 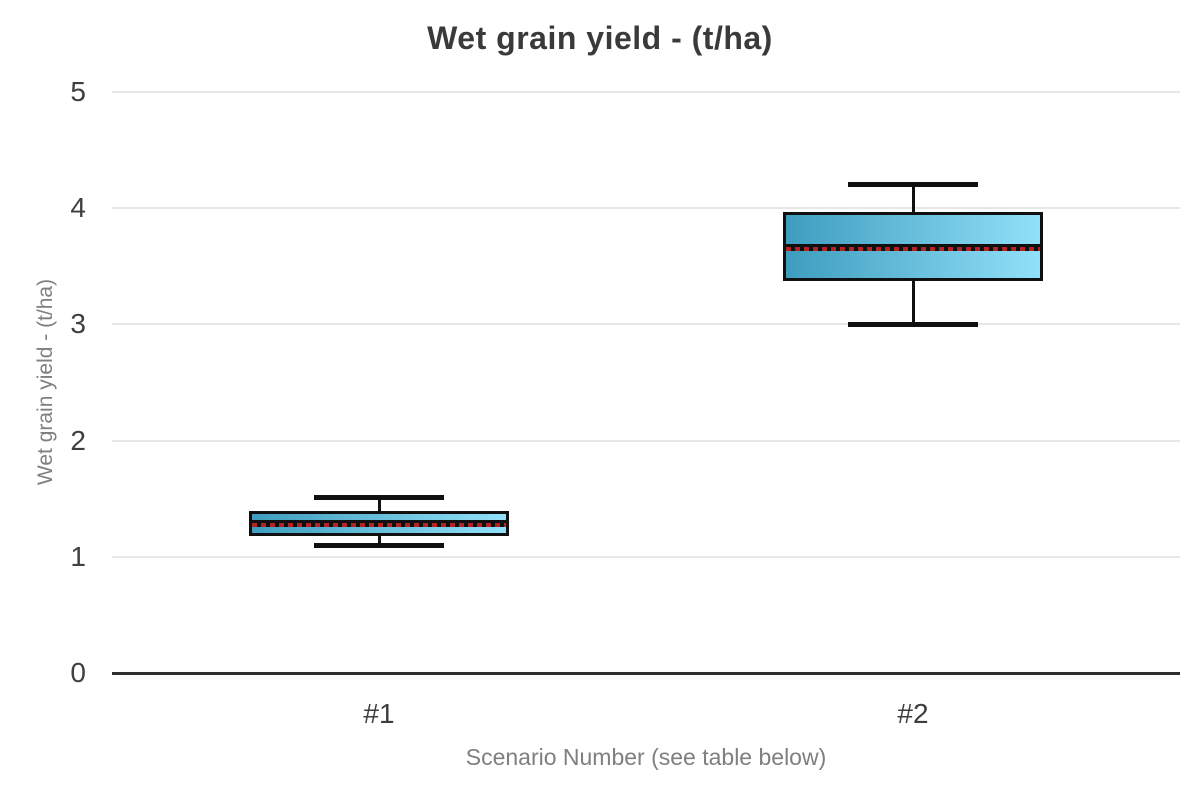 I want to click on y-tick-label: 3, so click(x=78, y=324).